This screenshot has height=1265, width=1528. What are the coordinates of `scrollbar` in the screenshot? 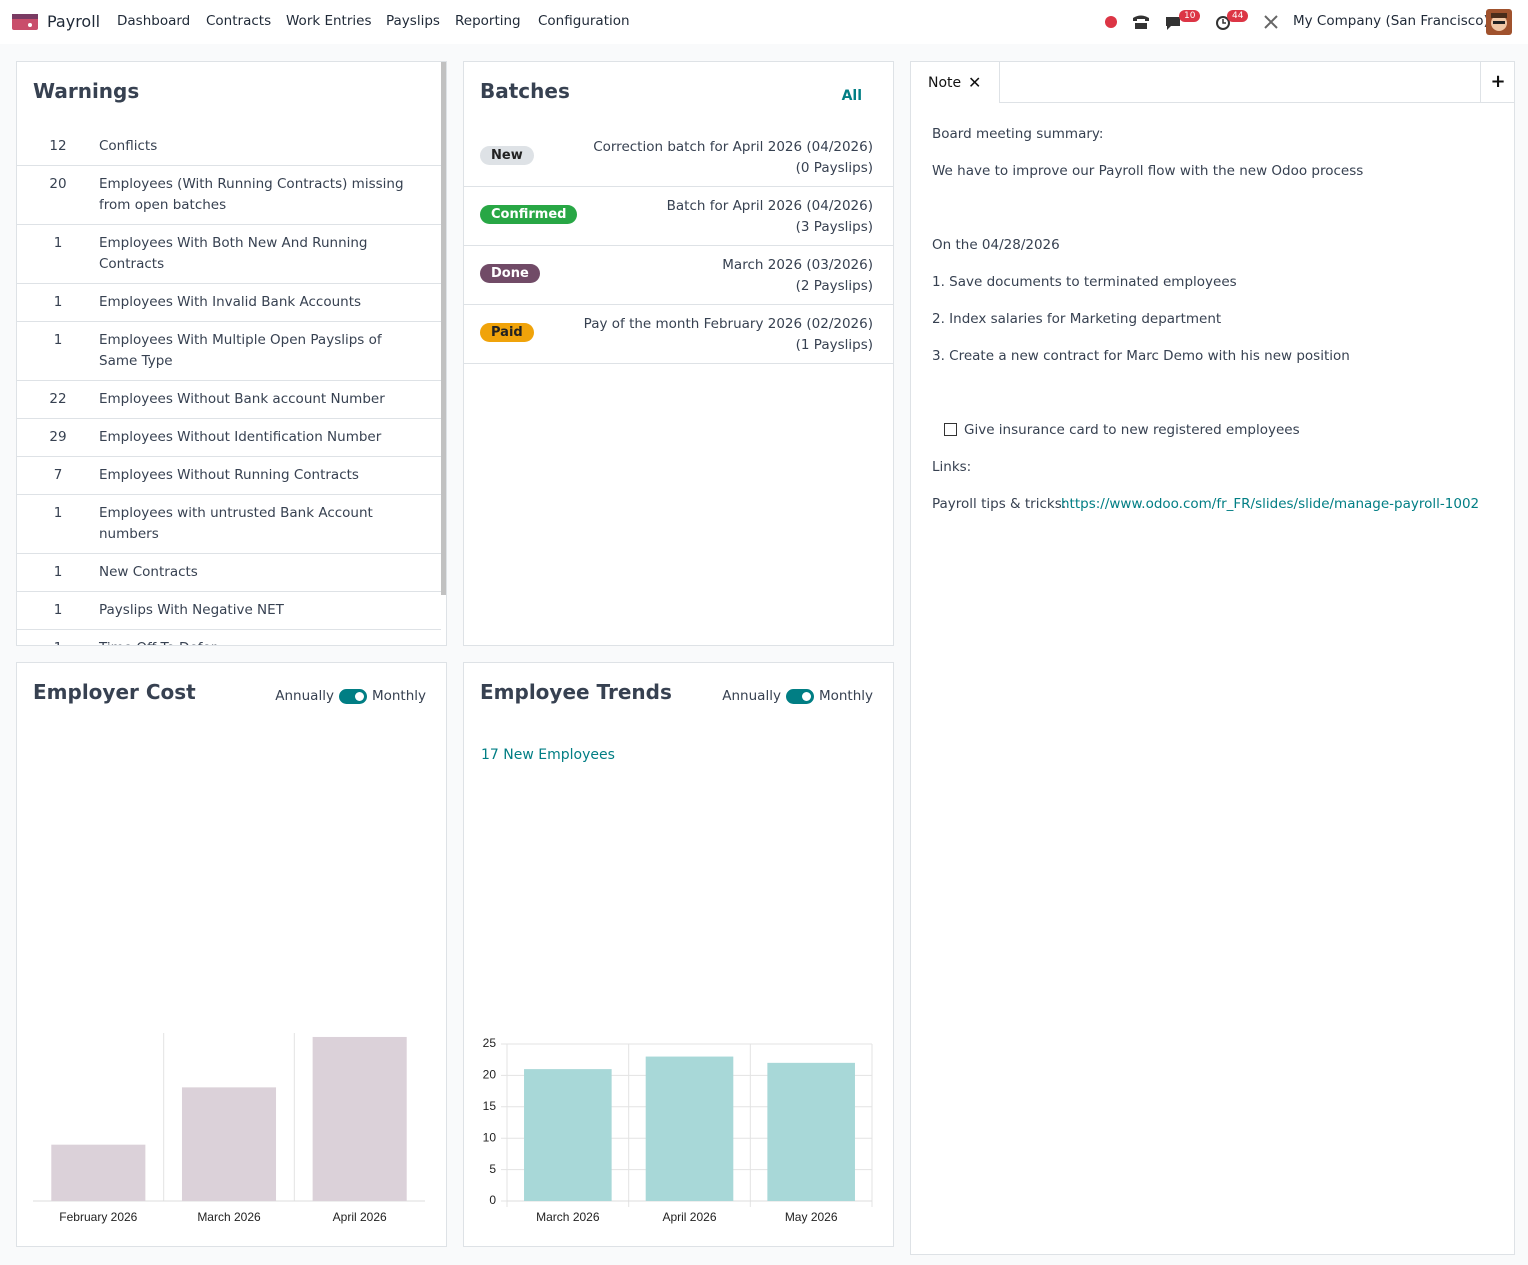 It's located at (443, 328).